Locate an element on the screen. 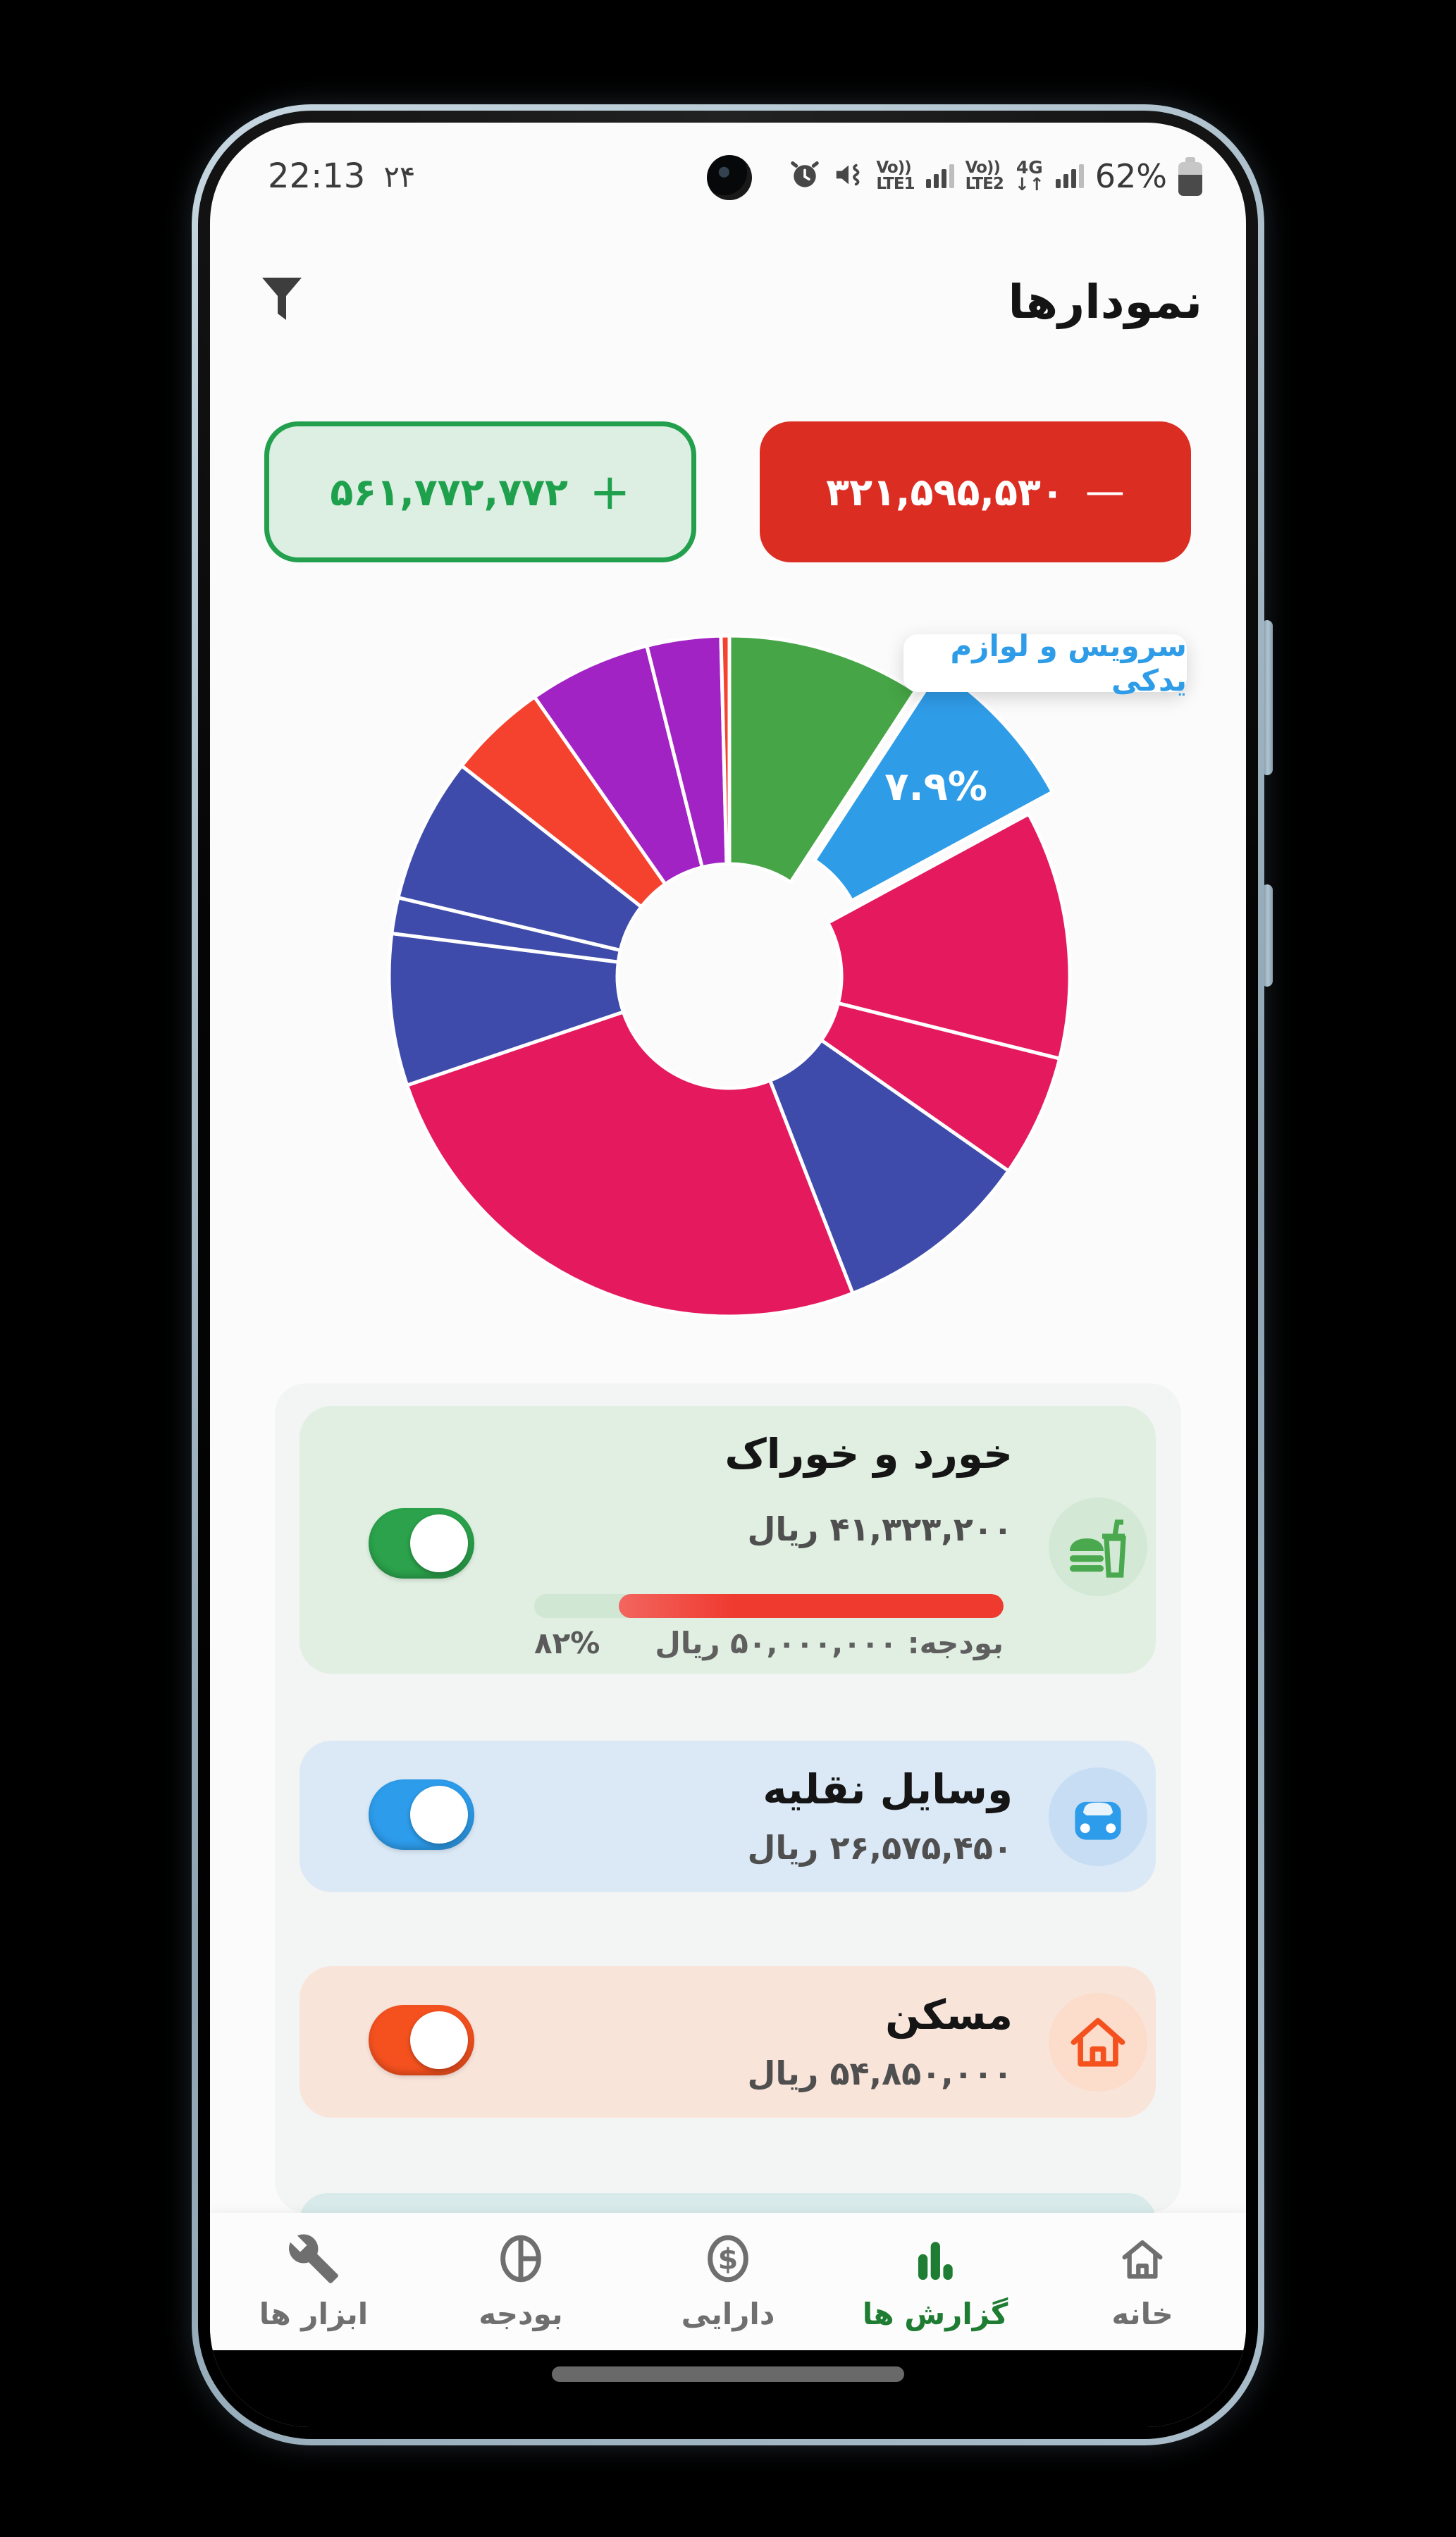 The image size is (1456, 2537). bar-chart-icon is located at coordinates (935, 2260).